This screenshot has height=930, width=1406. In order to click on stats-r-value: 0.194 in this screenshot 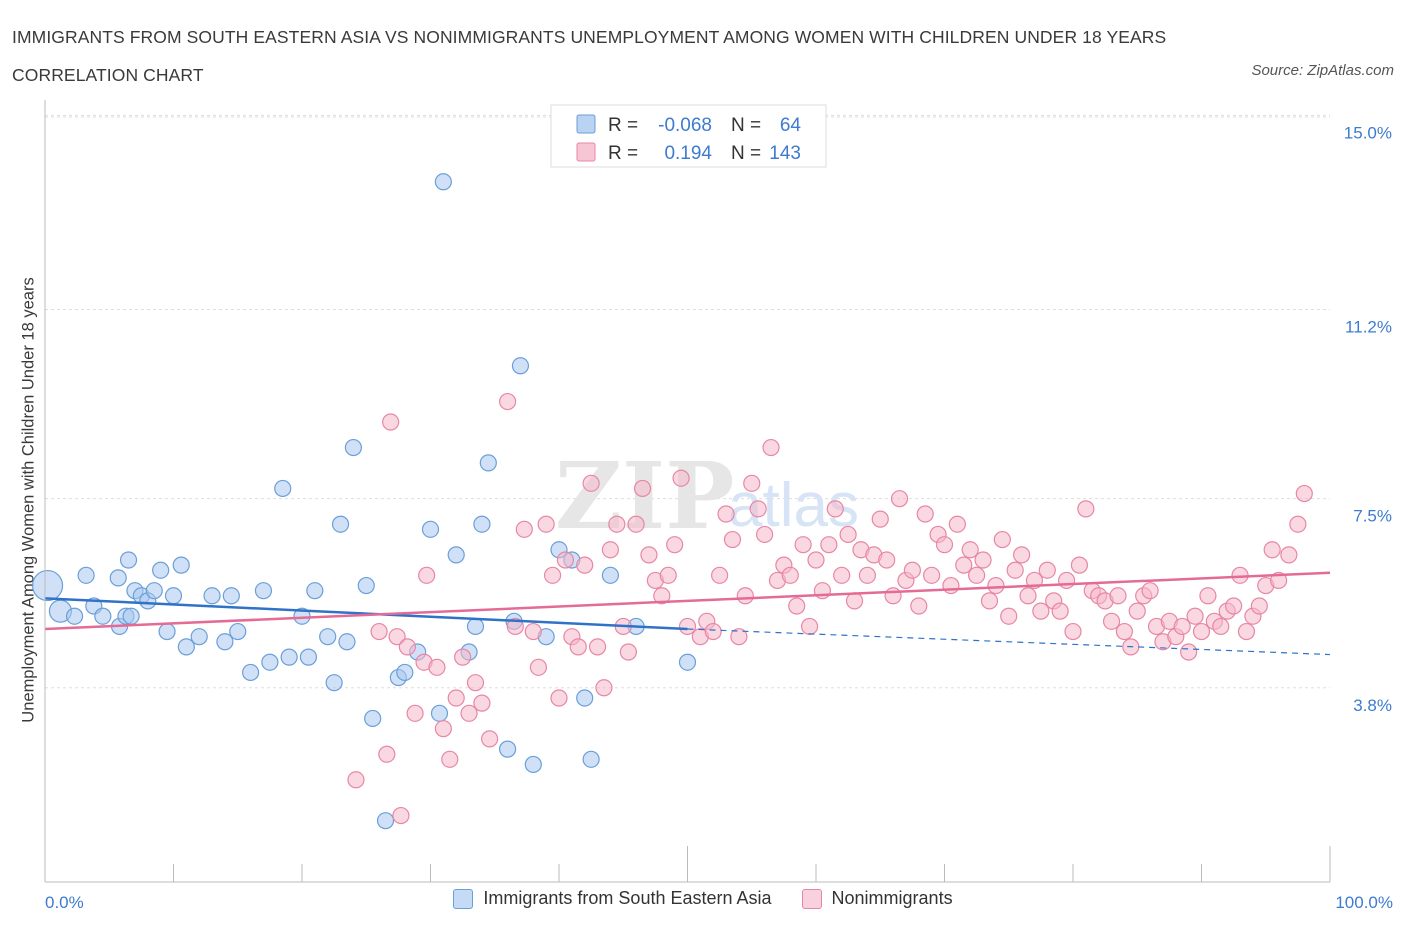, I will do `click(688, 153)`.